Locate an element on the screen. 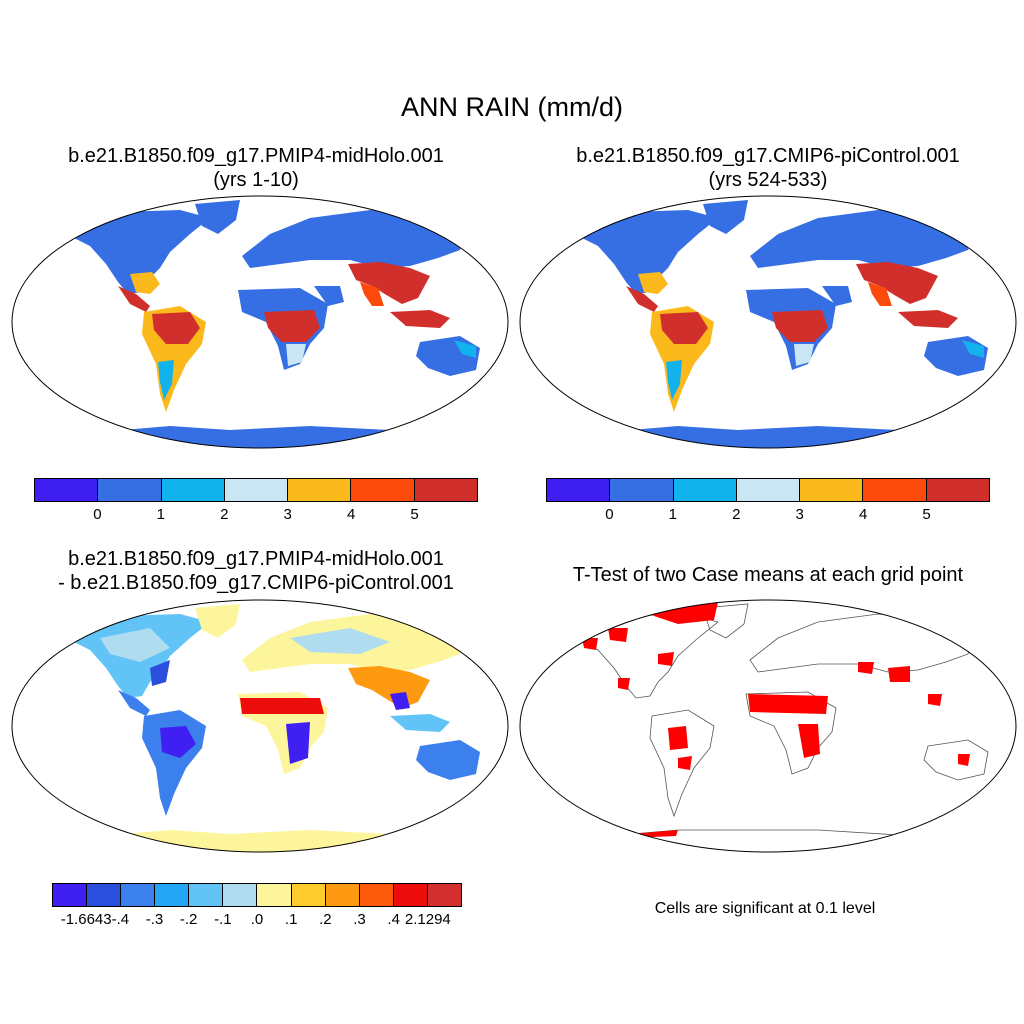  panel-title-line2: (yrs 524-533) is located at coordinates (768, 180).